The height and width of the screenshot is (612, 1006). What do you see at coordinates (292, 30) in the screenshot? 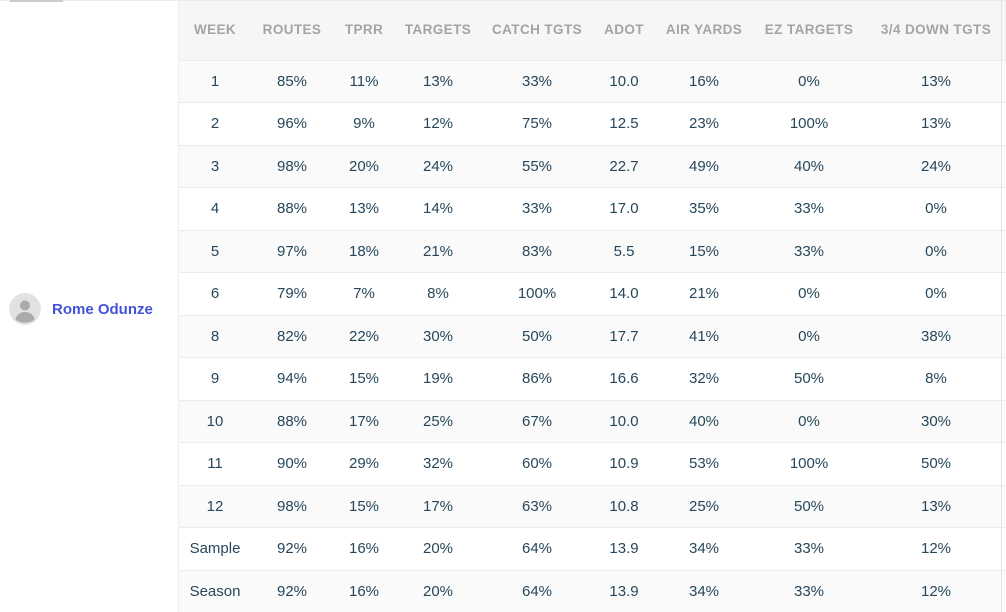
I see `column-header-routes: ROUTES` at bounding box center [292, 30].